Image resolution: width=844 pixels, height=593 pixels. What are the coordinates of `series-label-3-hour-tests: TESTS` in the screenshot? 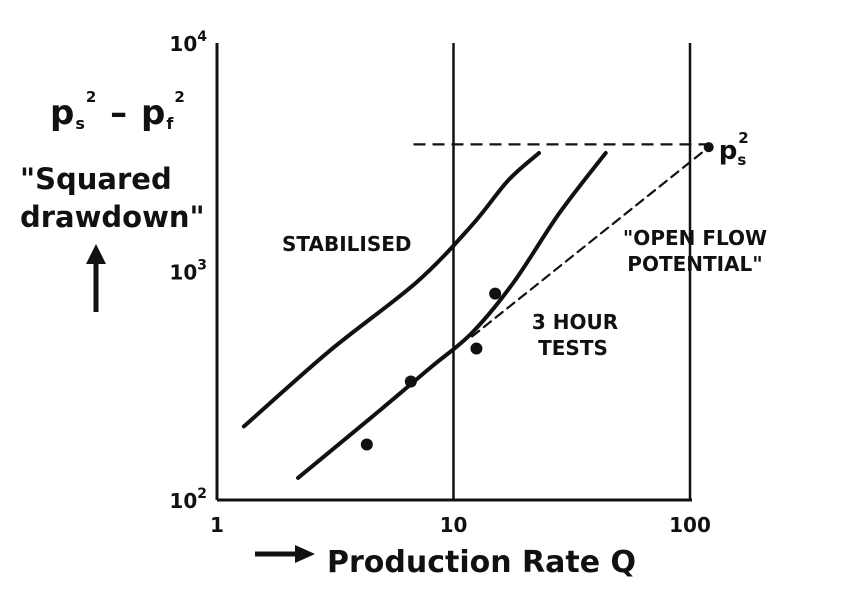 It's located at (573, 348).